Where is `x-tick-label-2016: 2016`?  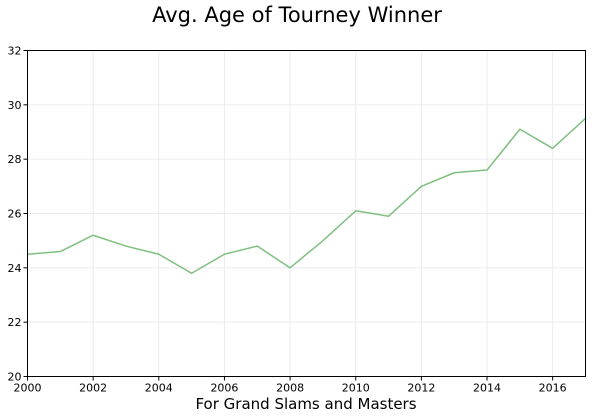
x-tick-label-2016: 2016 is located at coordinates (553, 388).